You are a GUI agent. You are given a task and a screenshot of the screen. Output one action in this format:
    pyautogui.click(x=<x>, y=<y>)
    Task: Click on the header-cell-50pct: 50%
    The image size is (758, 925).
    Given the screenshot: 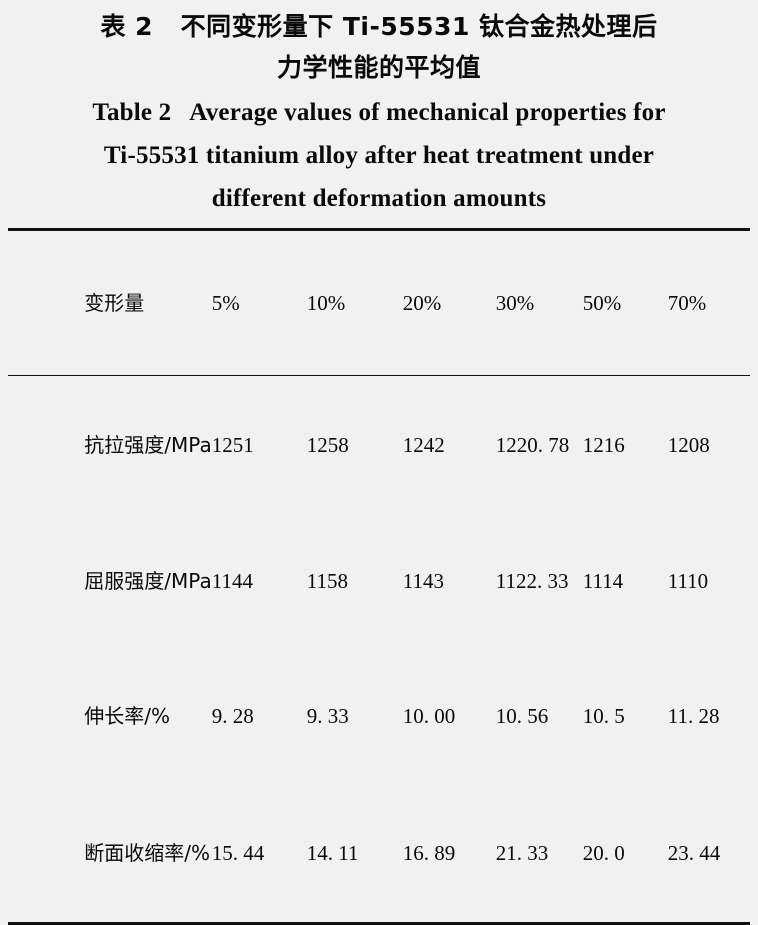 What is the action you would take?
    pyautogui.click(x=602, y=303)
    